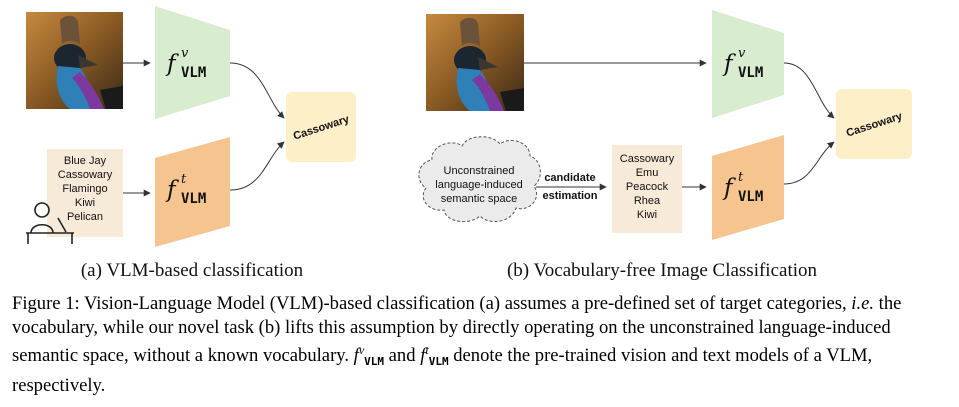 Image resolution: width=959 pixels, height=407 pixels. I want to click on f-symbol: f, so click(172, 64).